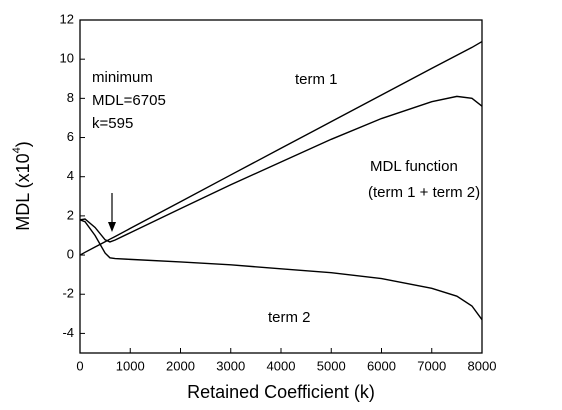 The height and width of the screenshot is (410, 562). Describe the element at coordinates (68, 293) in the screenshot. I see `y-tick-label: -2` at that location.